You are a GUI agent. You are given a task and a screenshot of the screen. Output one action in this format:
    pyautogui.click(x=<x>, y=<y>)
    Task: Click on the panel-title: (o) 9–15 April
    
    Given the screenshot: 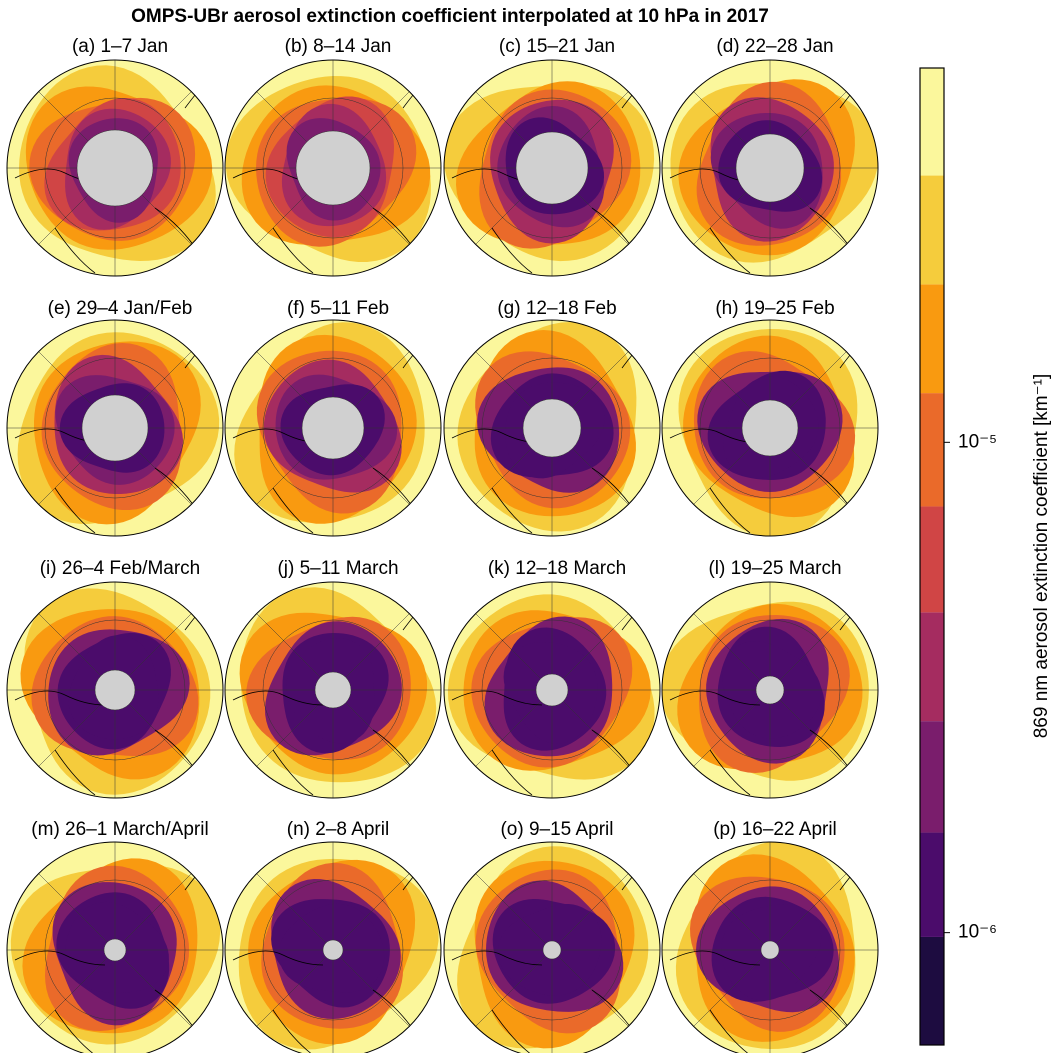 What is the action you would take?
    pyautogui.click(x=556, y=829)
    